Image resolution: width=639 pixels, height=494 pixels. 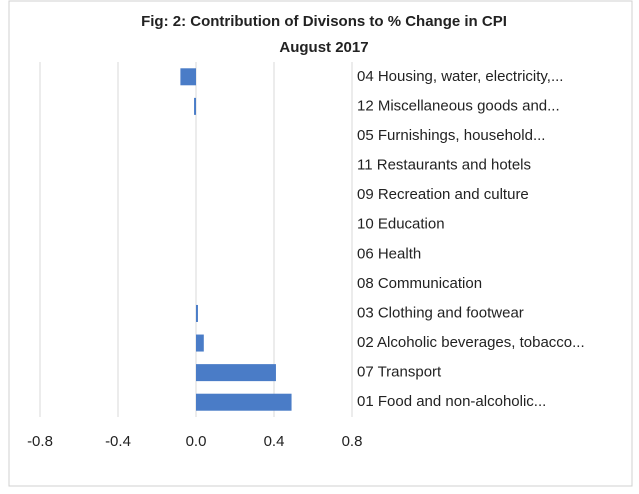 What do you see at coordinates (419, 283) in the screenshot?
I see `y-tick-label: 08 Communication` at bounding box center [419, 283].